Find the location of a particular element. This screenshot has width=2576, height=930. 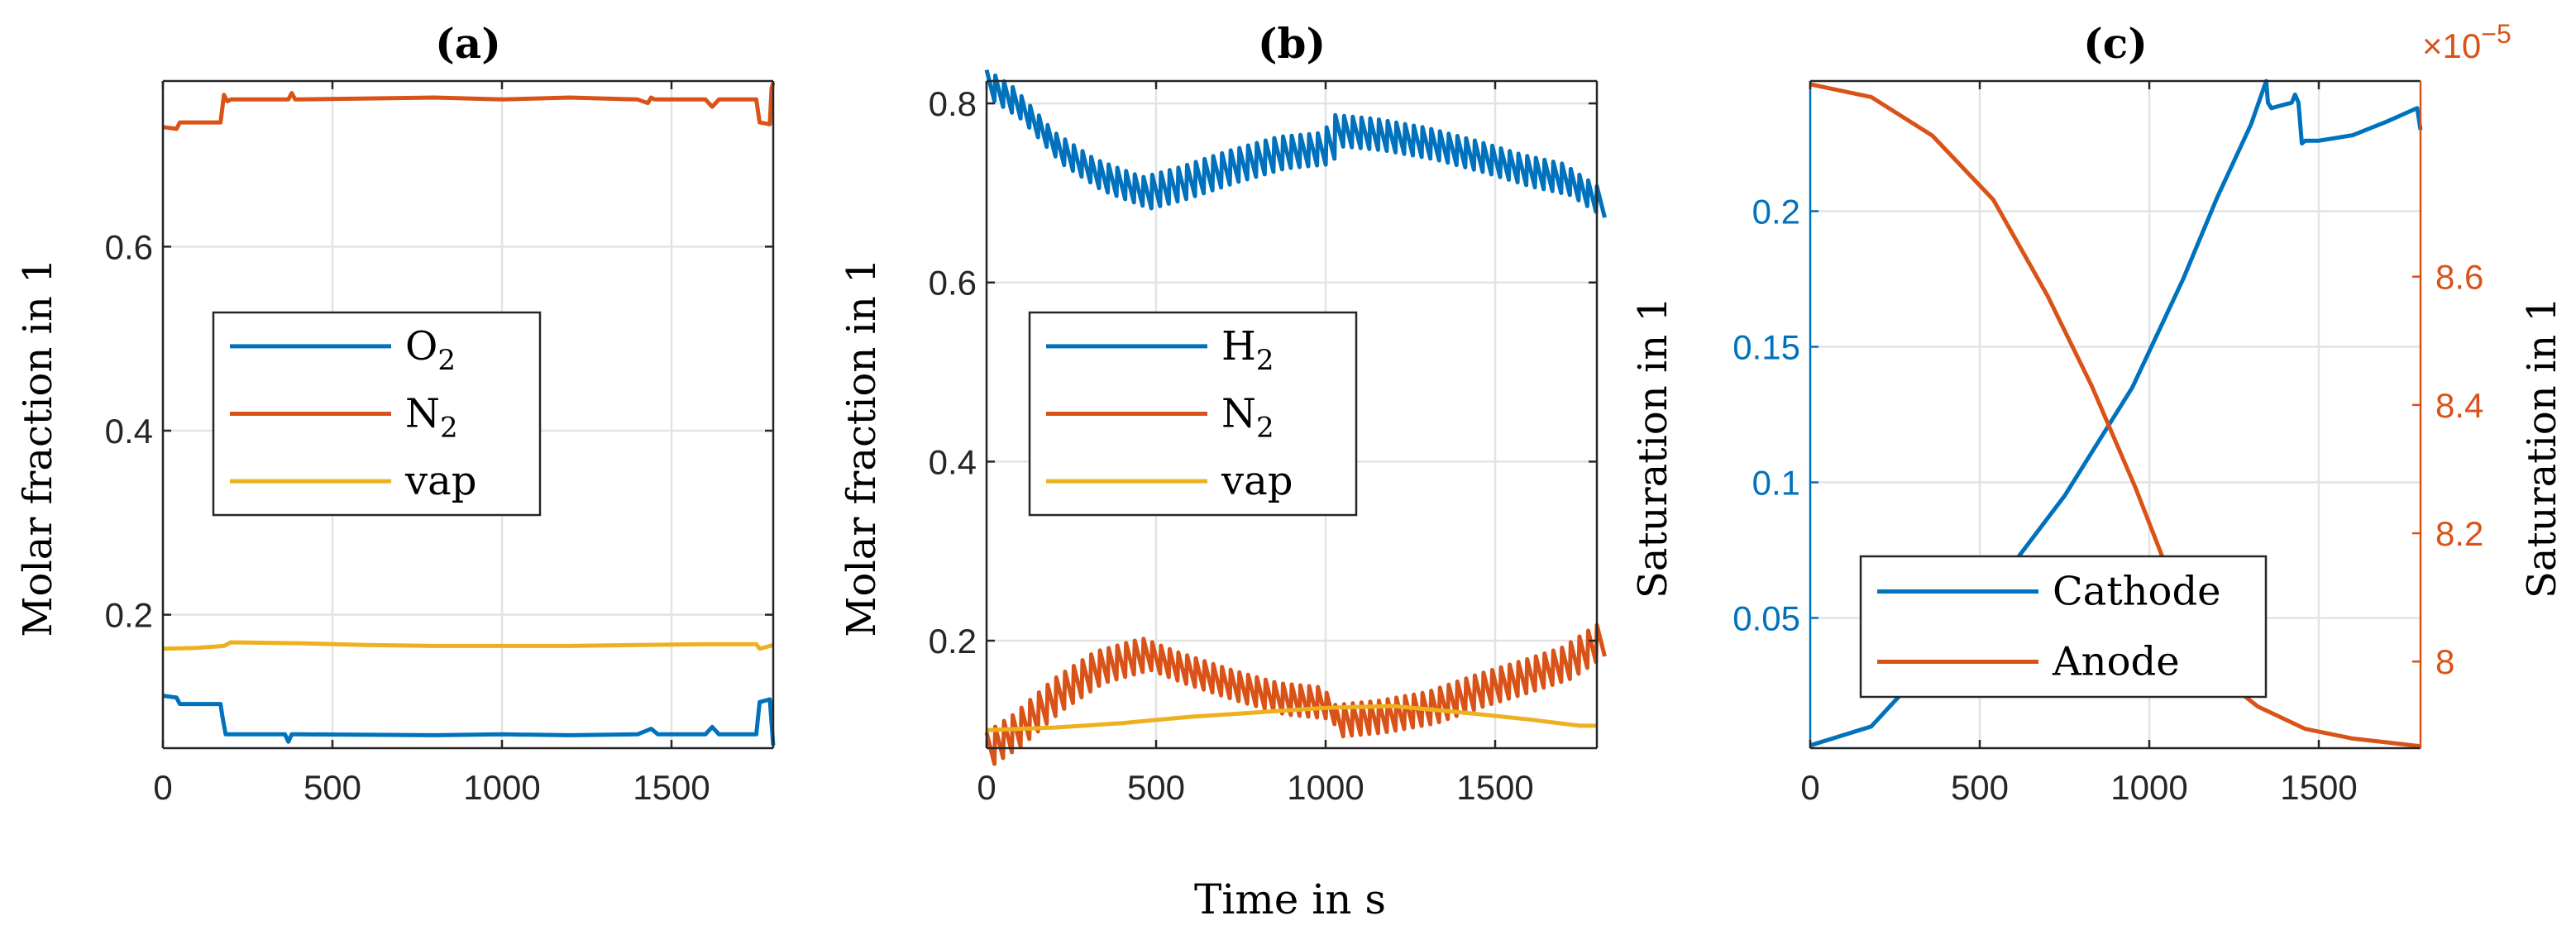

legend-label-anode: Anode is located at coordinates (2116, 662).